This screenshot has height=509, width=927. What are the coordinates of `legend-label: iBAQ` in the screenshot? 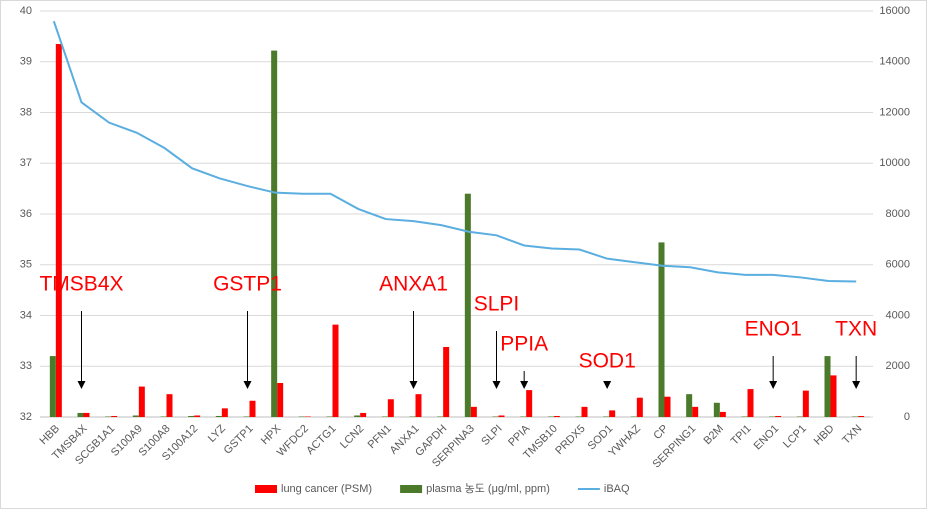 It's located at (617, 489).